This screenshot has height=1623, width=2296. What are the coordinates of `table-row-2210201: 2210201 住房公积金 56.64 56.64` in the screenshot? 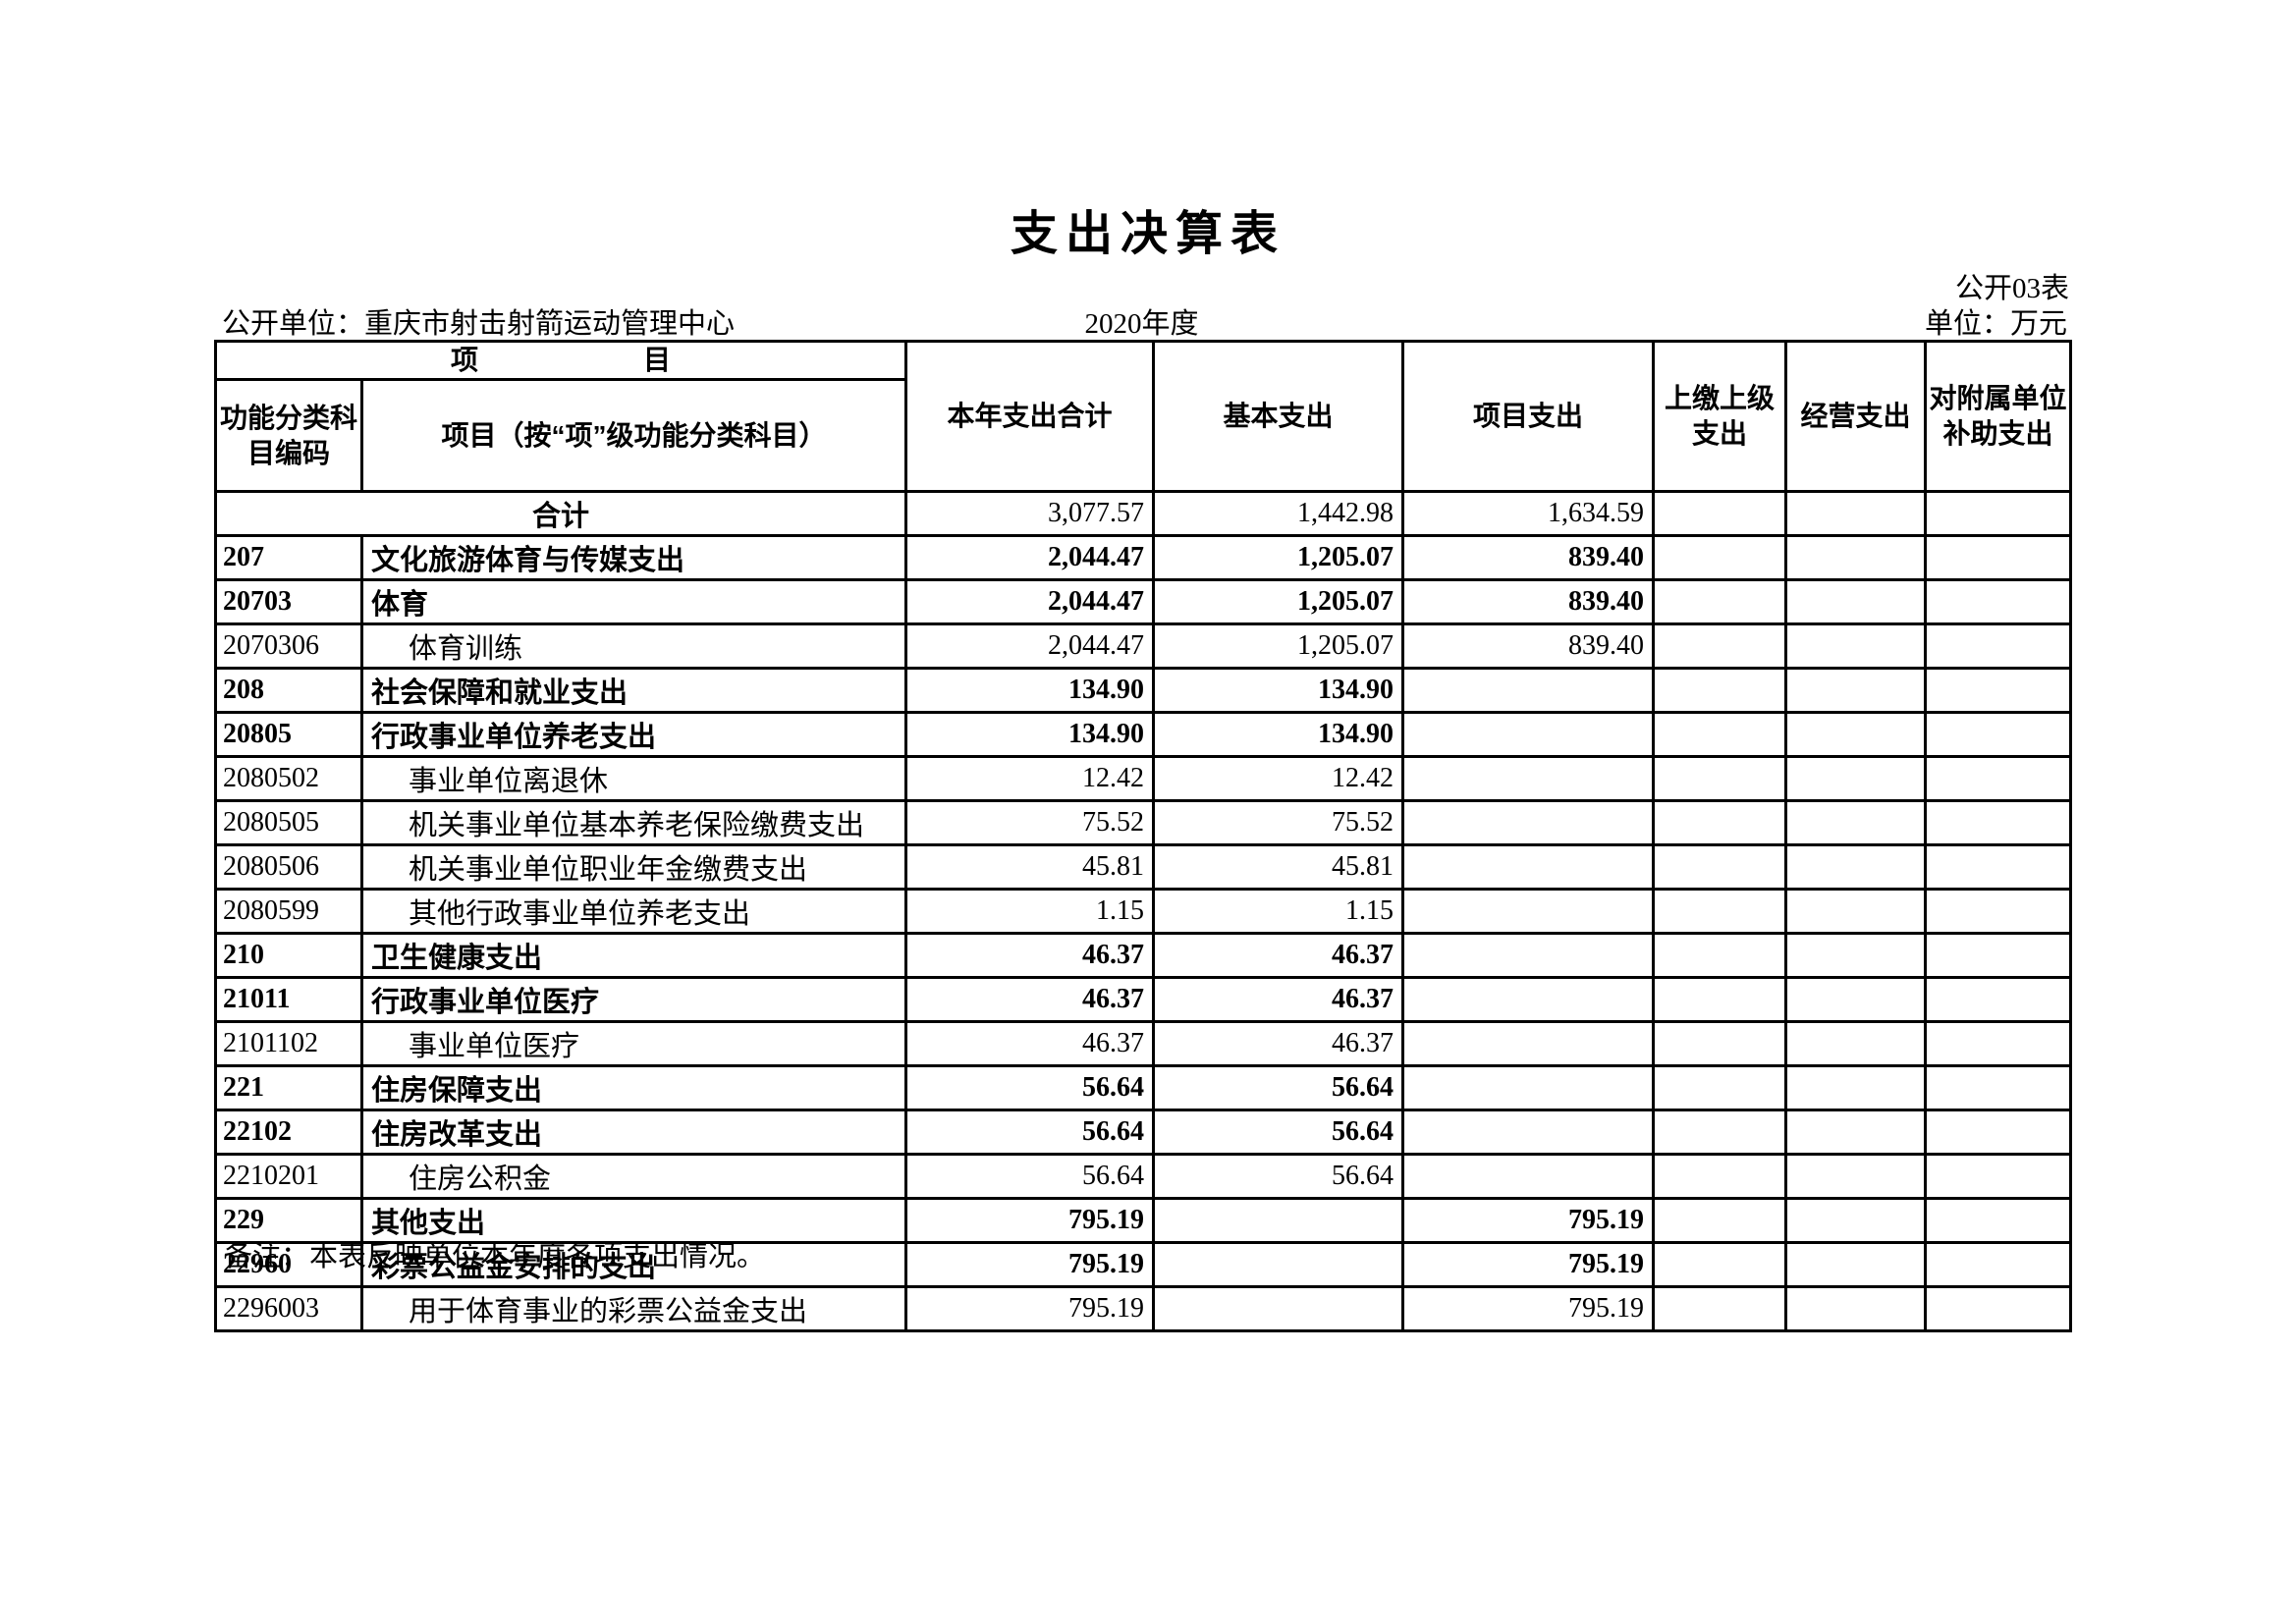 It's located at (1143, 1177).